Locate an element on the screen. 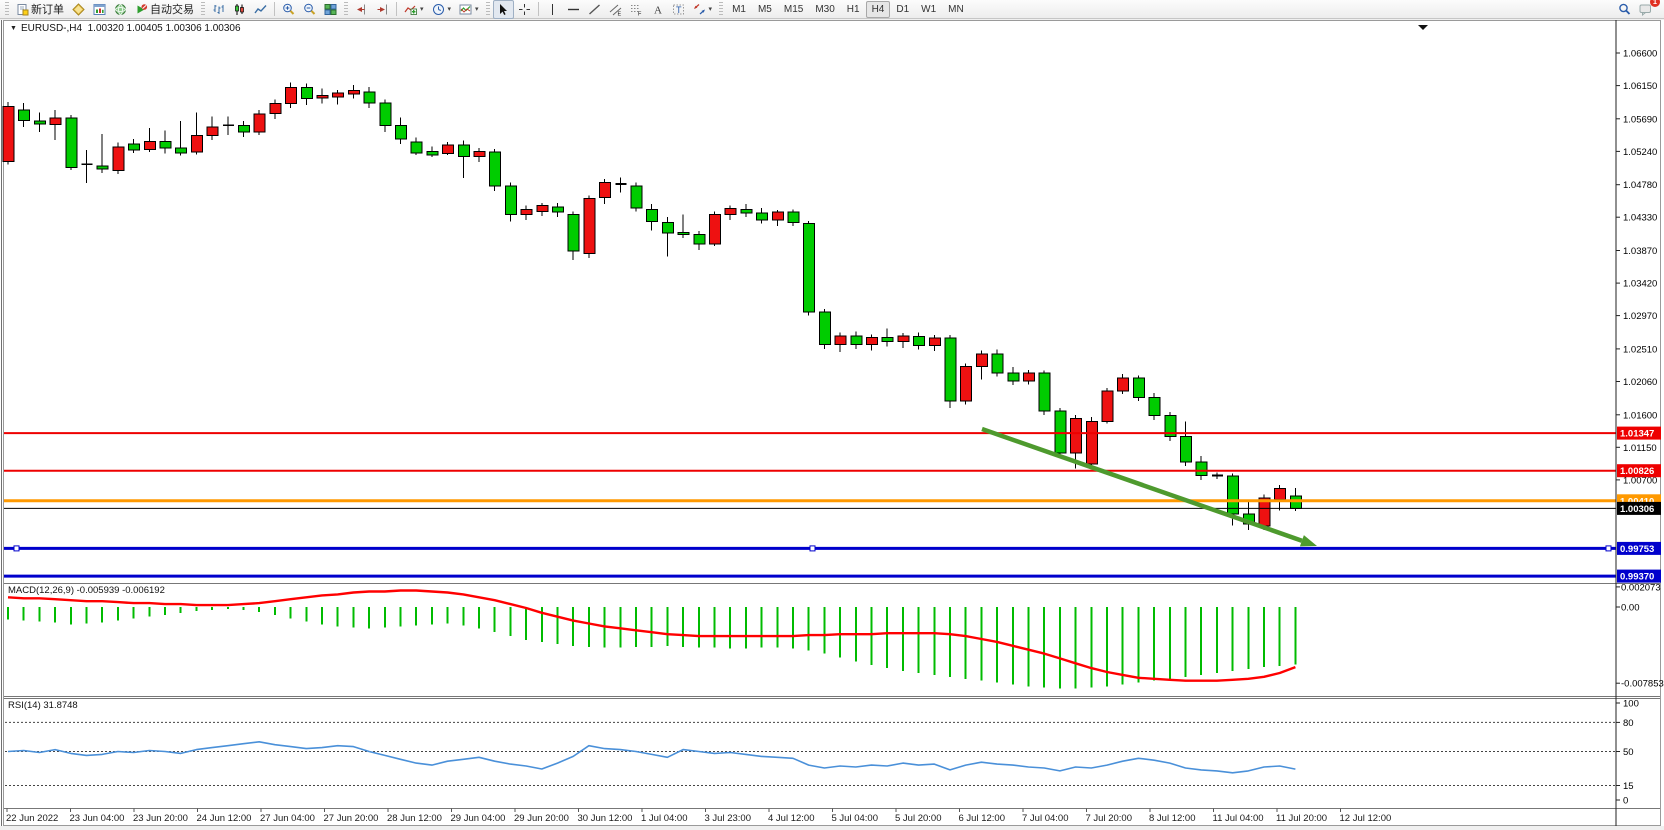 The width and height of the screenshot is (1664, 830). text-button: A is located at coordinates (657, 9).